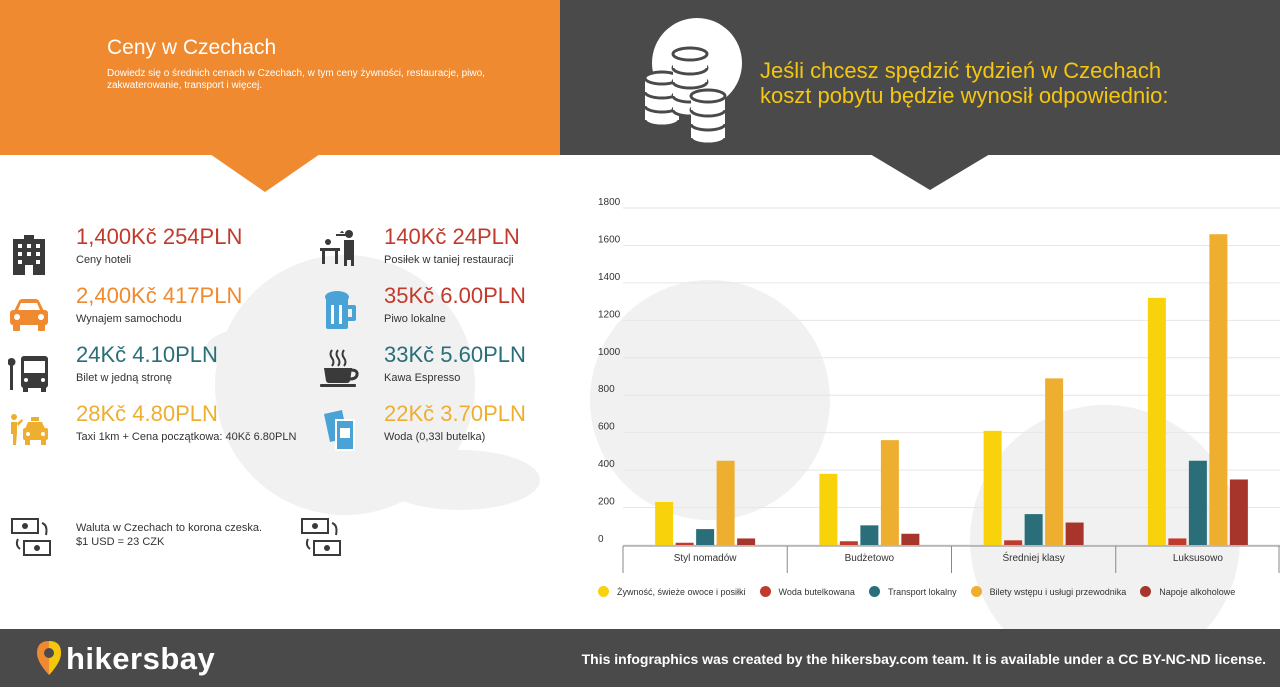 This screenshot has width=1280, height=687. I want to click on price-label: Kawa Espresso, so click(422, 378).